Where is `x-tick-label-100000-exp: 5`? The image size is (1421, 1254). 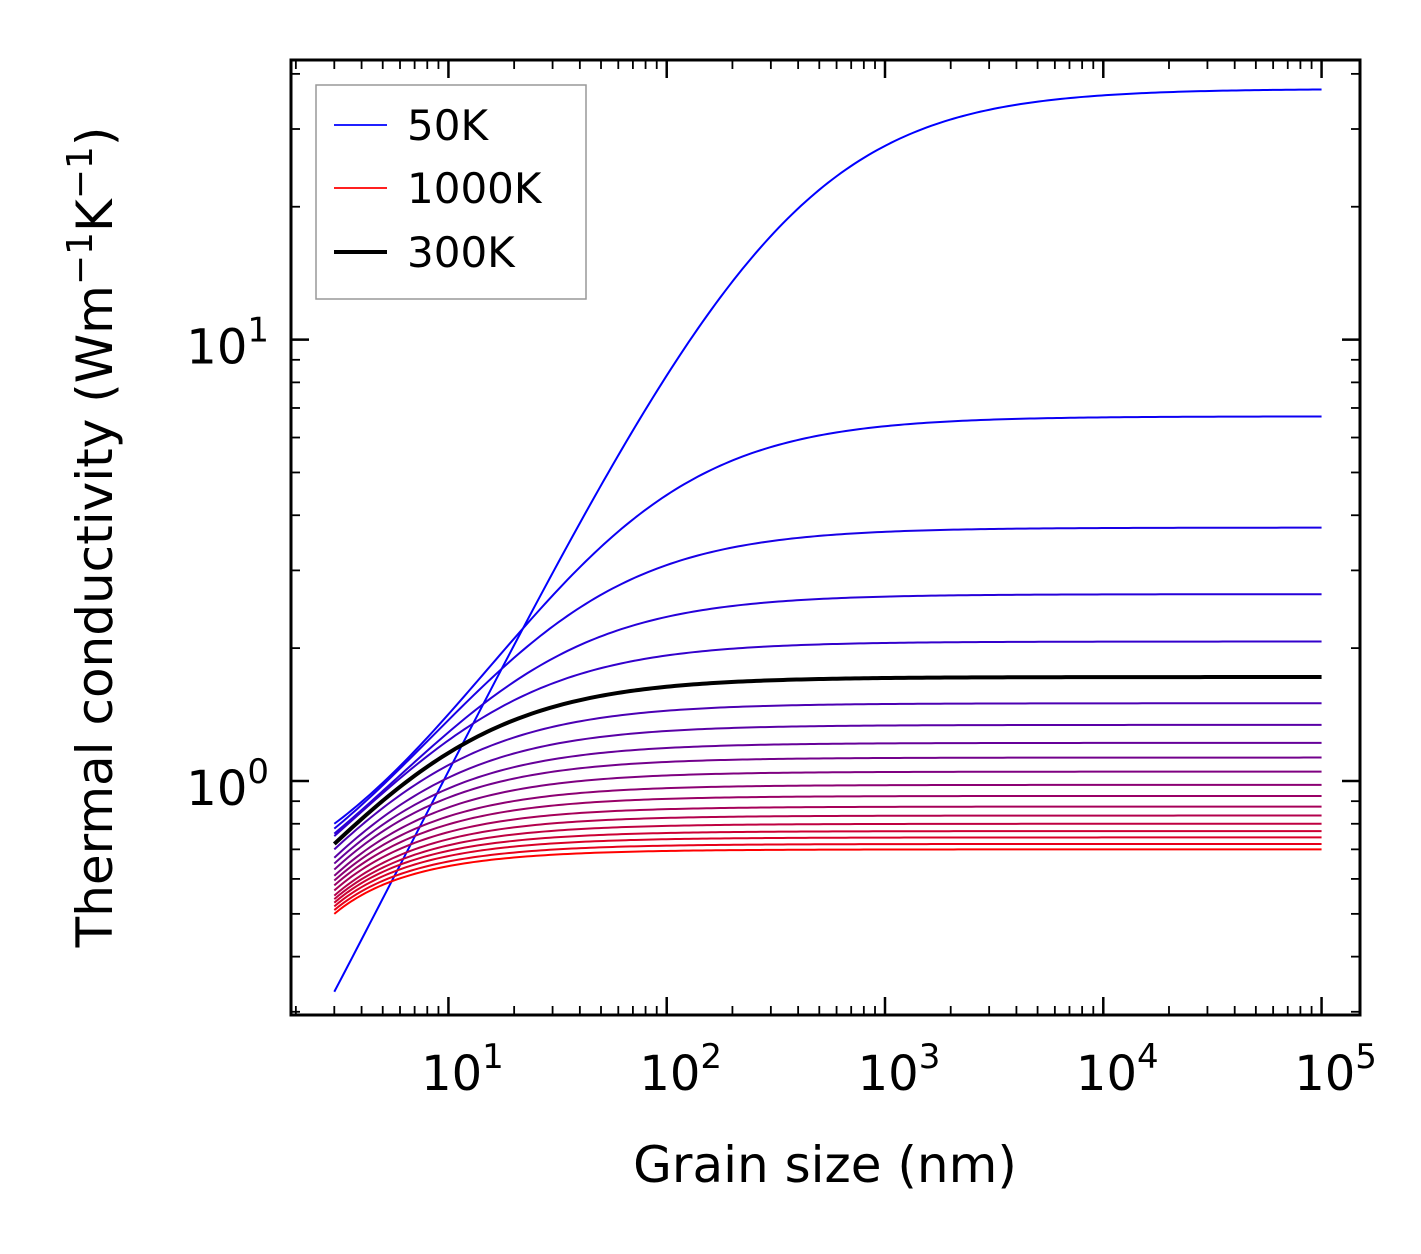 x-tick-label-100000-exp: 5 is located at coordinates (1366, 1057).